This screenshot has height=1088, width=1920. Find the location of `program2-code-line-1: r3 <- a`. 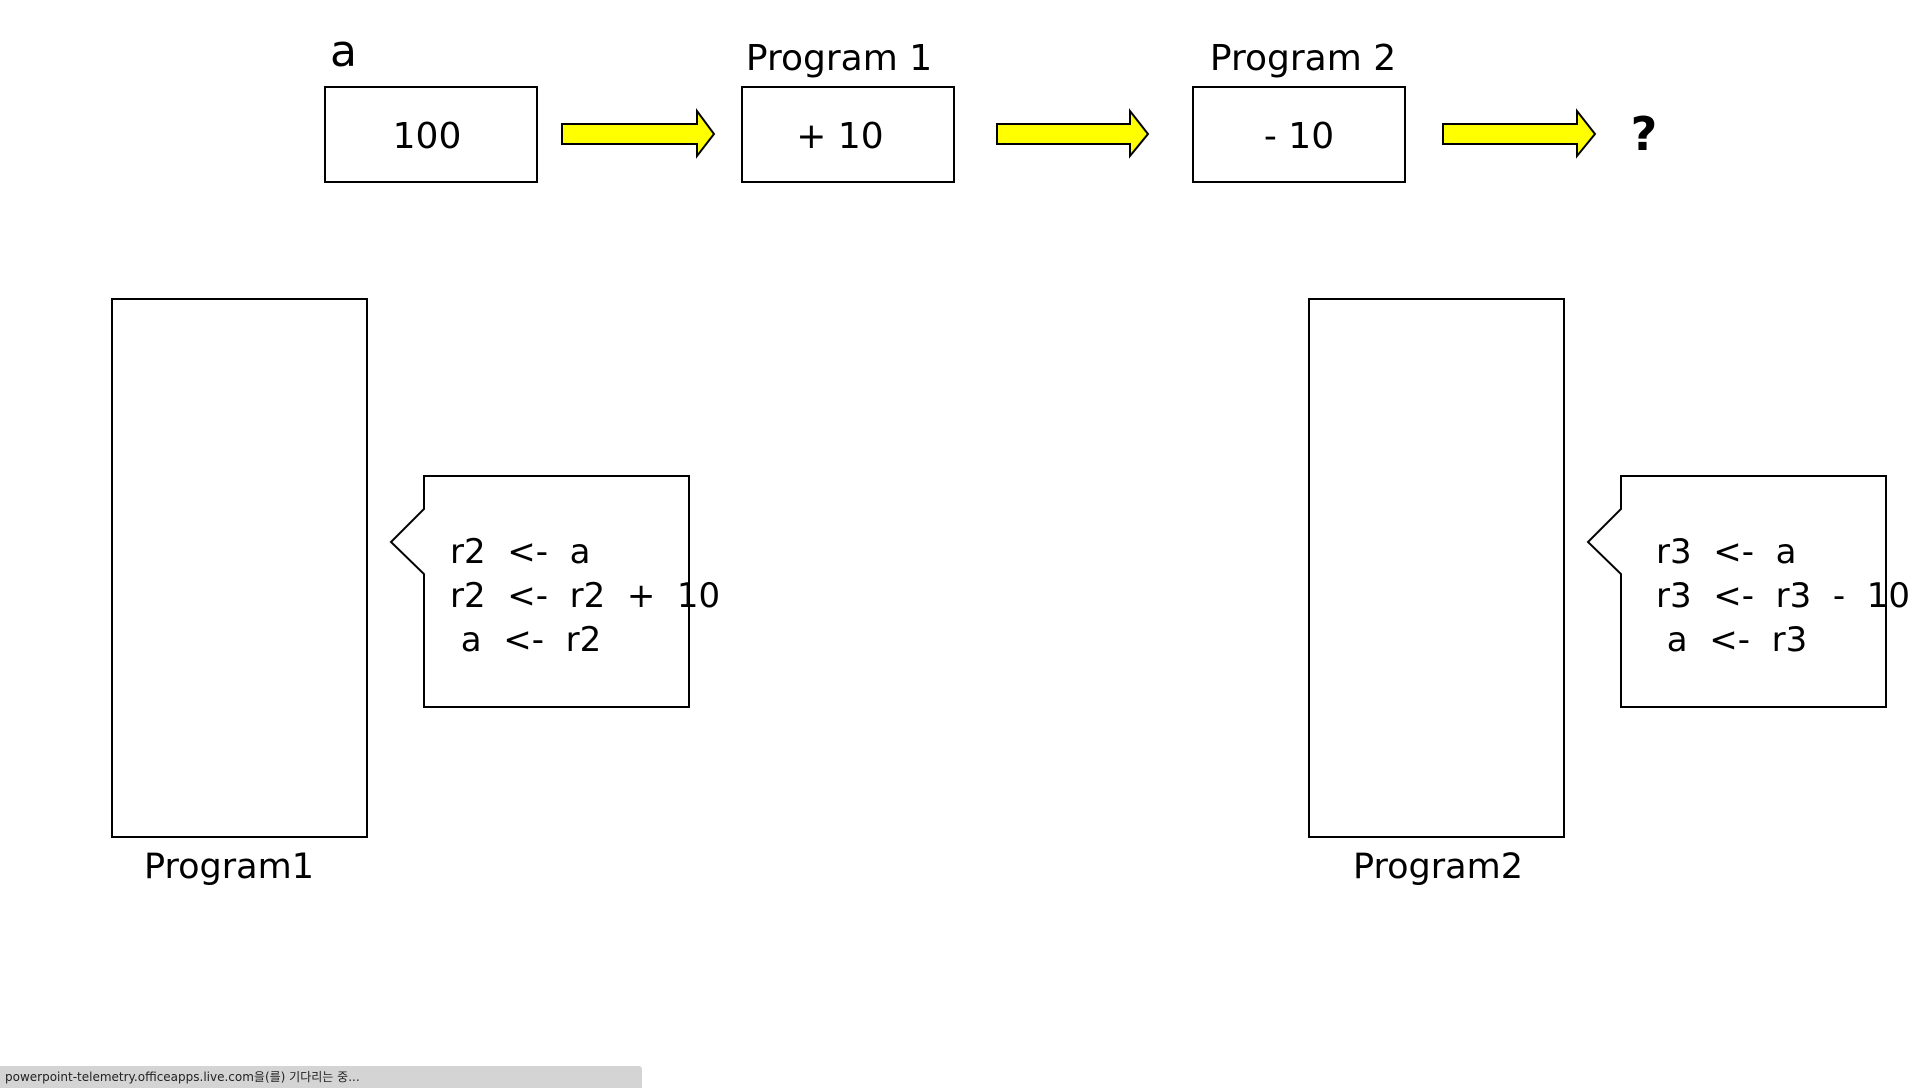

program2-code-line-1: r3 <- a is located at coordinates (1726, 552).